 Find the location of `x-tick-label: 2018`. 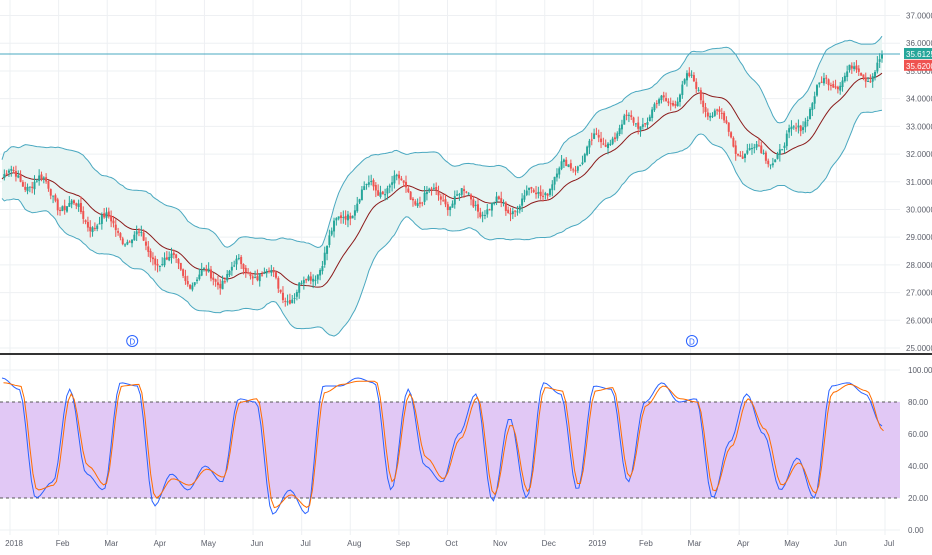

x-tick-label: 2018 is located at coordinates (14, 543).